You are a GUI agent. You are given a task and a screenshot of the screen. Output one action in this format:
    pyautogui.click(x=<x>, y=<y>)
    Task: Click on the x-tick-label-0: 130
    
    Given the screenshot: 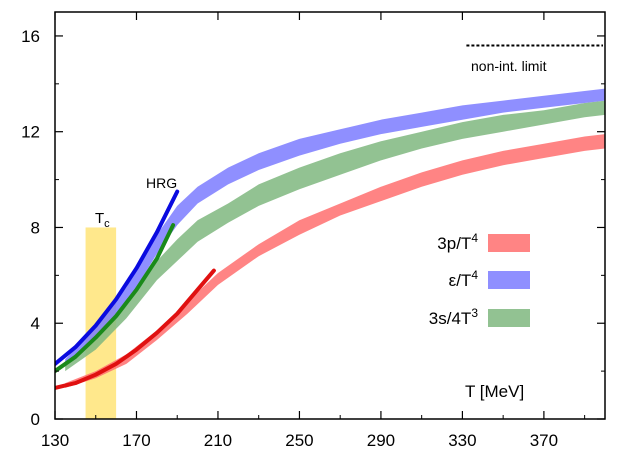 What is the action you would take?
    pyautogui.click(x=55, y=440)
    